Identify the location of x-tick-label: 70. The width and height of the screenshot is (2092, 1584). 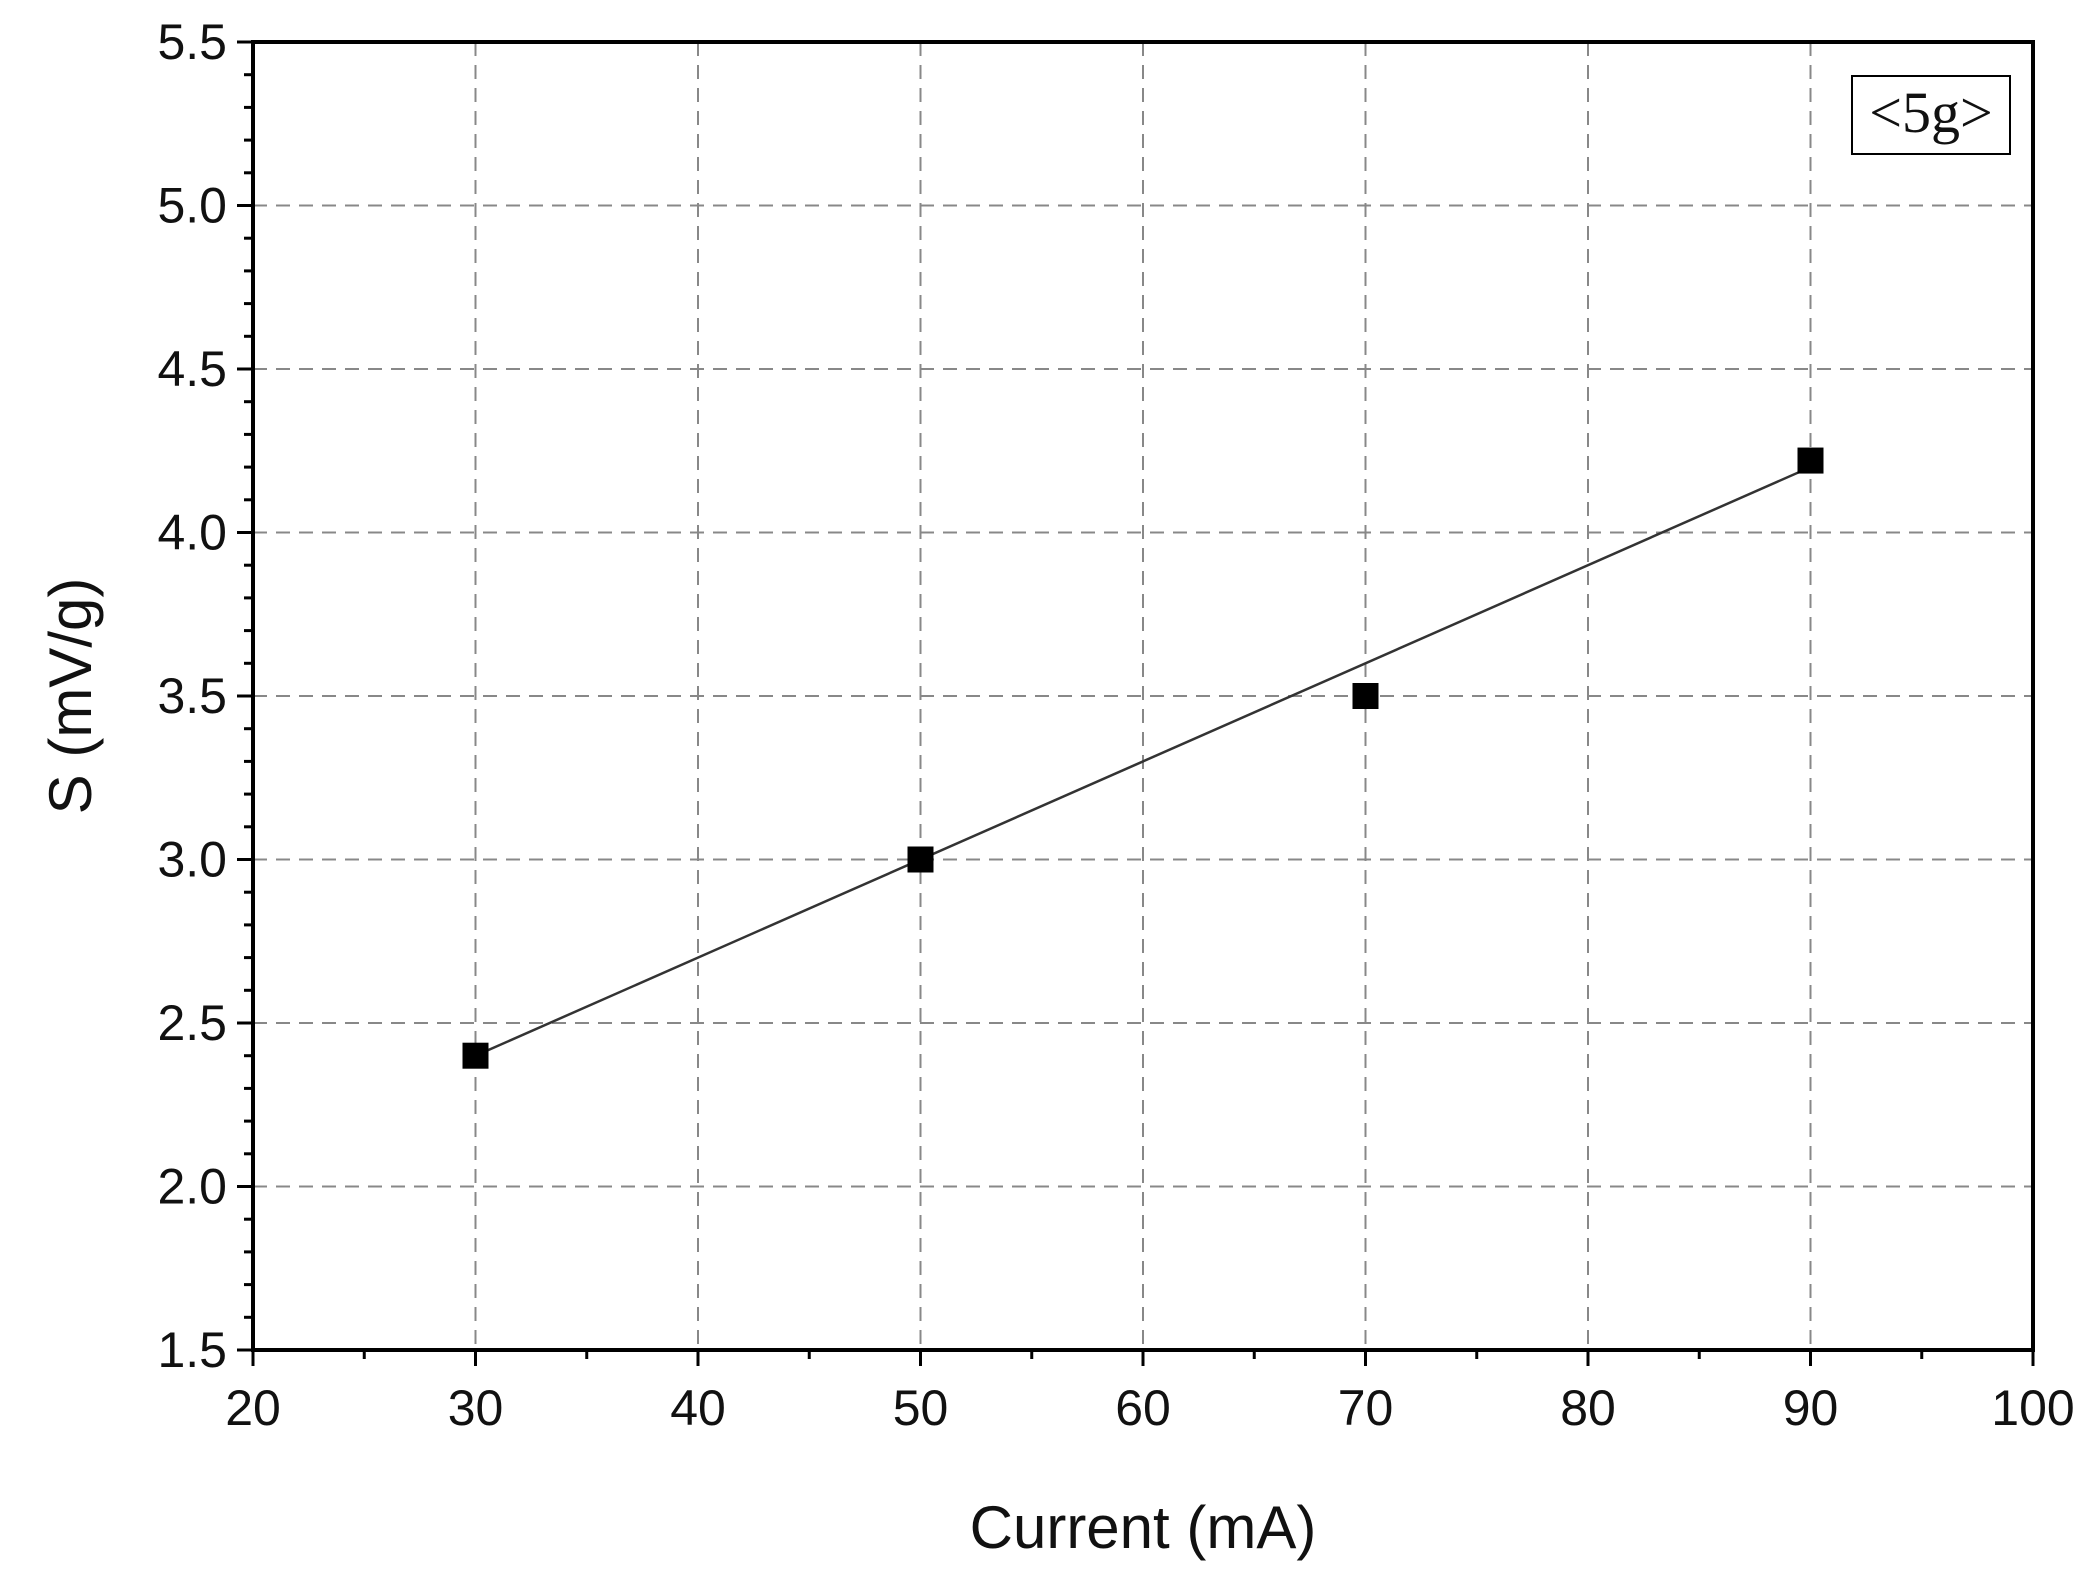
(1366, 1408).